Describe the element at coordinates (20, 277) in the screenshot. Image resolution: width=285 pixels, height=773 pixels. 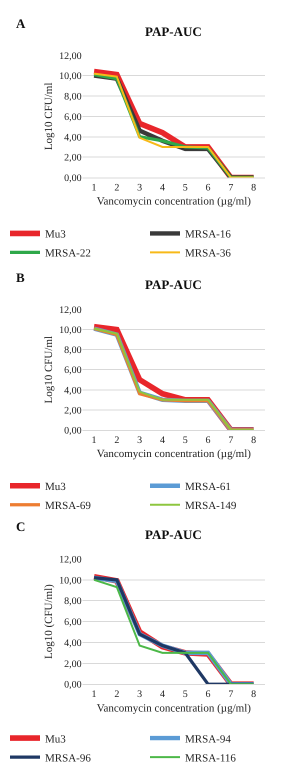
I see `text: B` at that location.